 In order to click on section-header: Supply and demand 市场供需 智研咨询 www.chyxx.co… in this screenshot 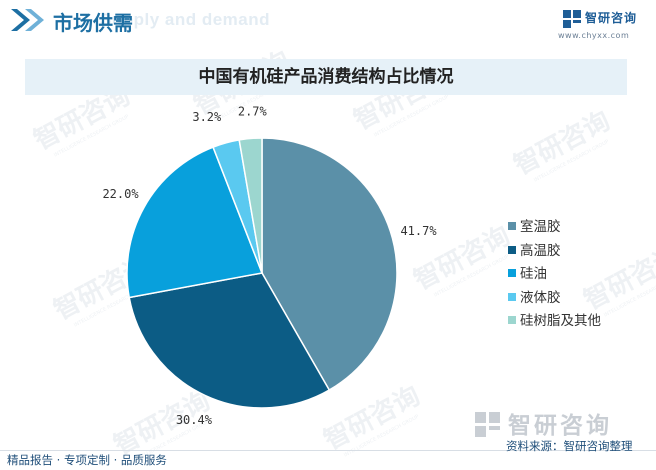, I will do `click(328, 23)`.